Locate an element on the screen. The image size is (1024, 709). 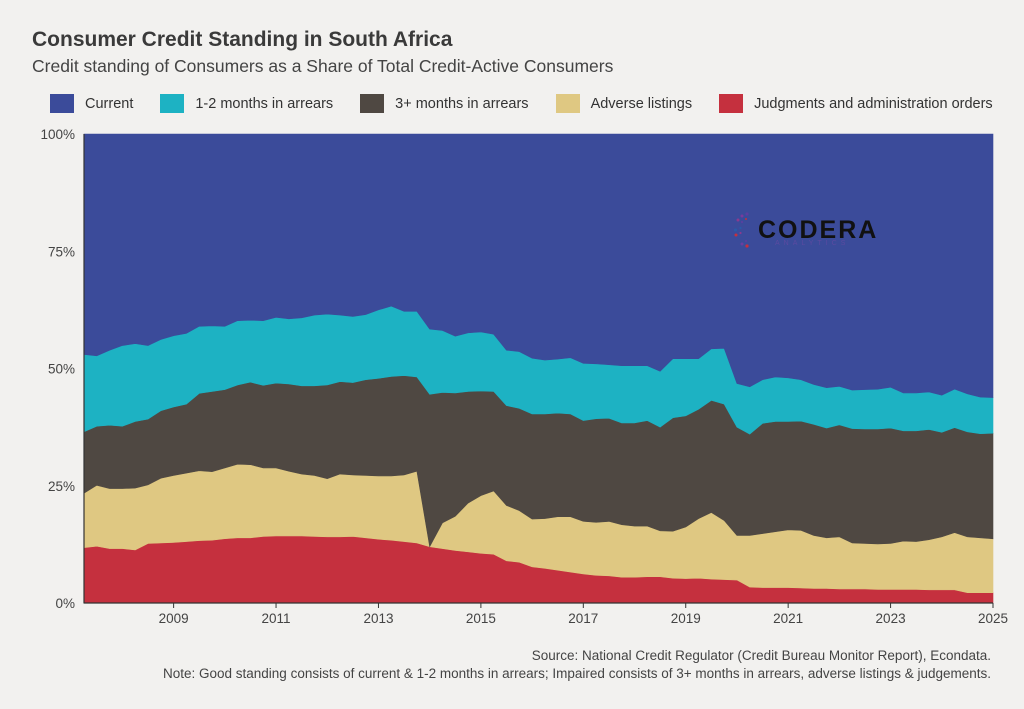
legend-item-3-plus-months: 3+ months in arrears is located at coordinates (444, 103).